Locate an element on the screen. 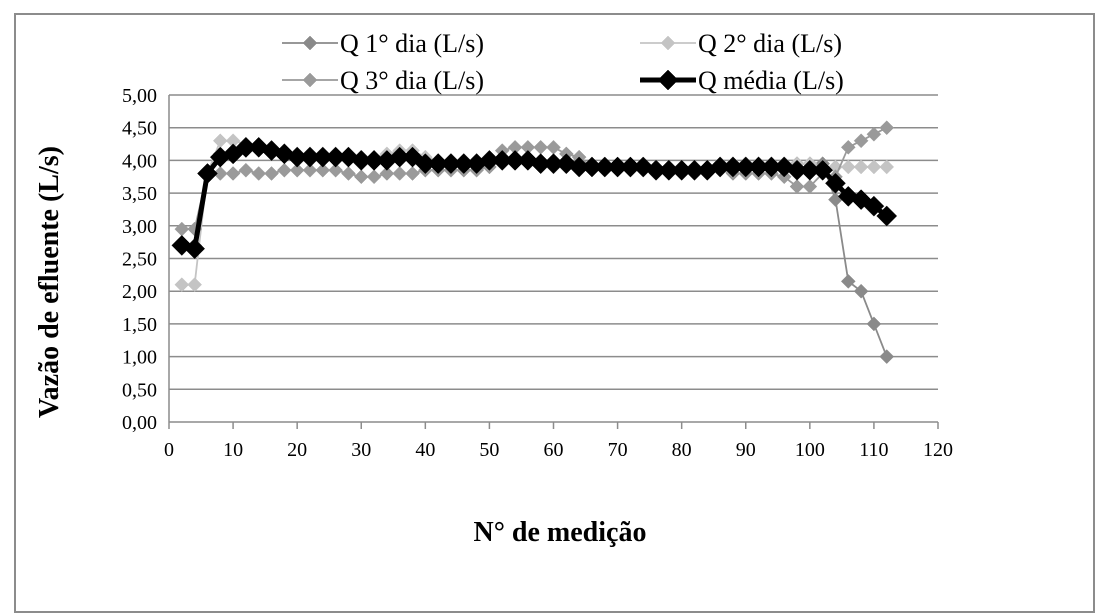  x-tick-label: 20 is located at coordinates (297, 450).